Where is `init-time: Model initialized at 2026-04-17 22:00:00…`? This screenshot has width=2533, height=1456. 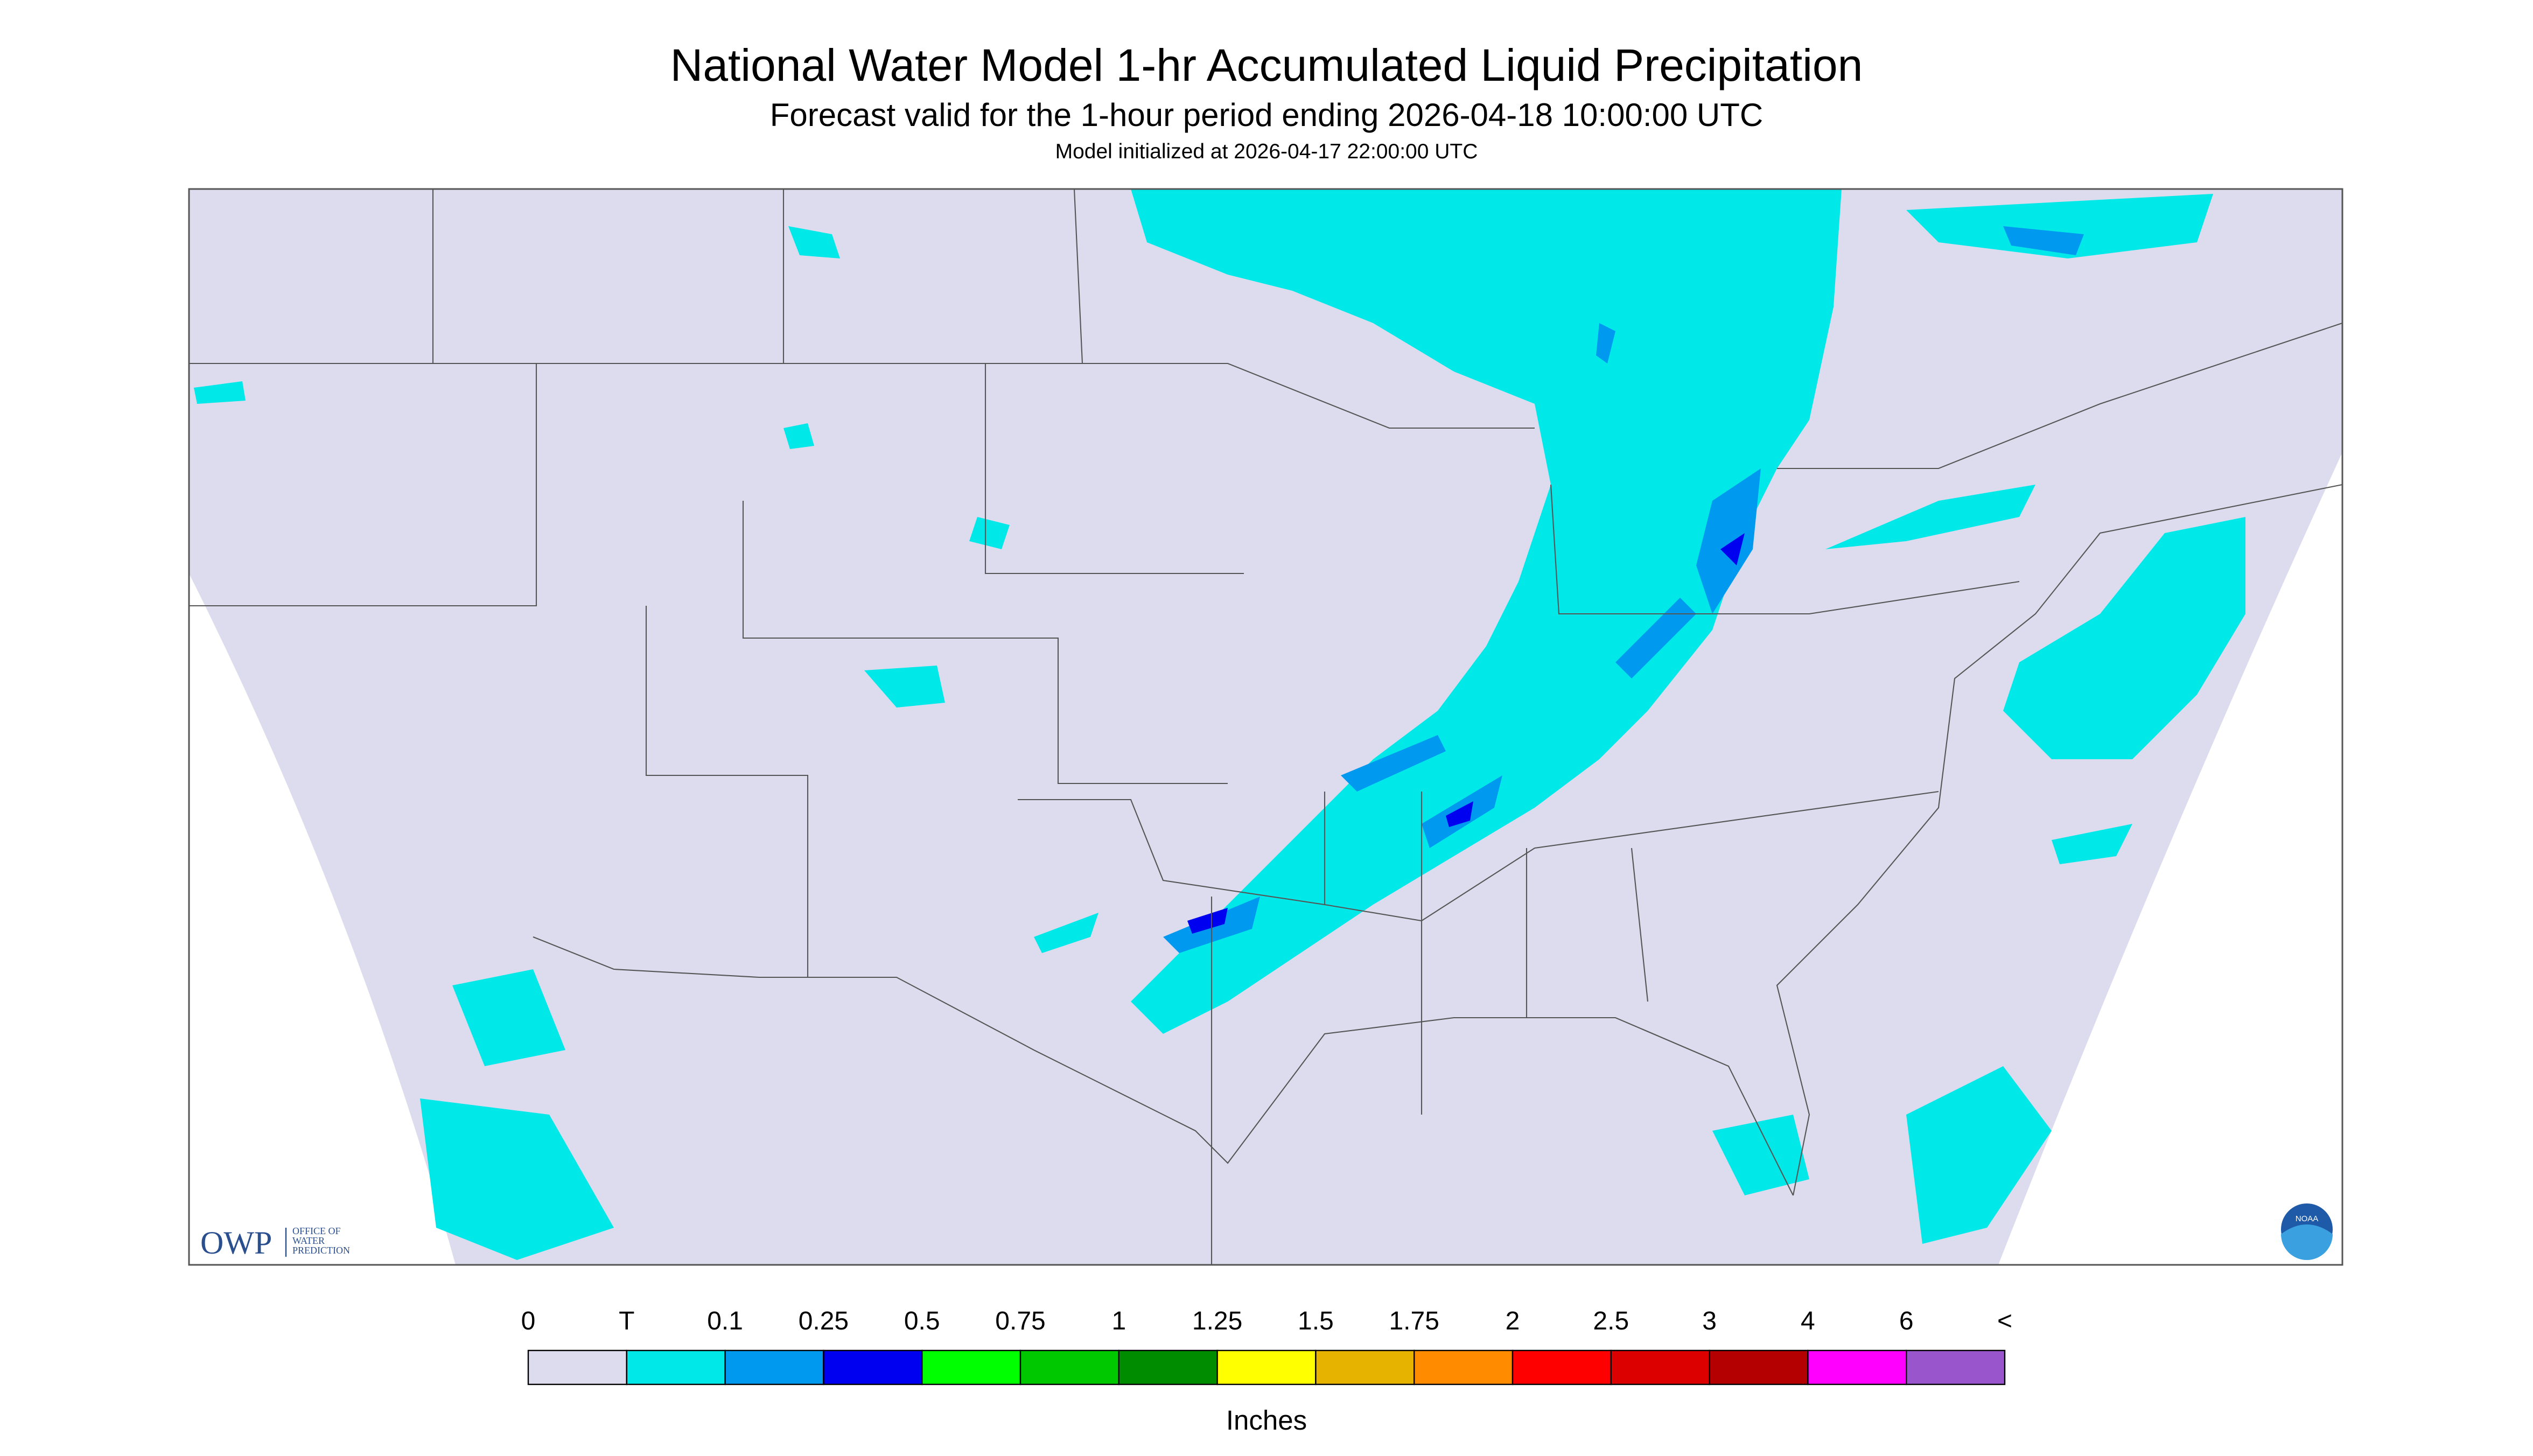 init-time: Model initialized at 2026-04-17 22:00:00… is located at coordinates (1266, 151).